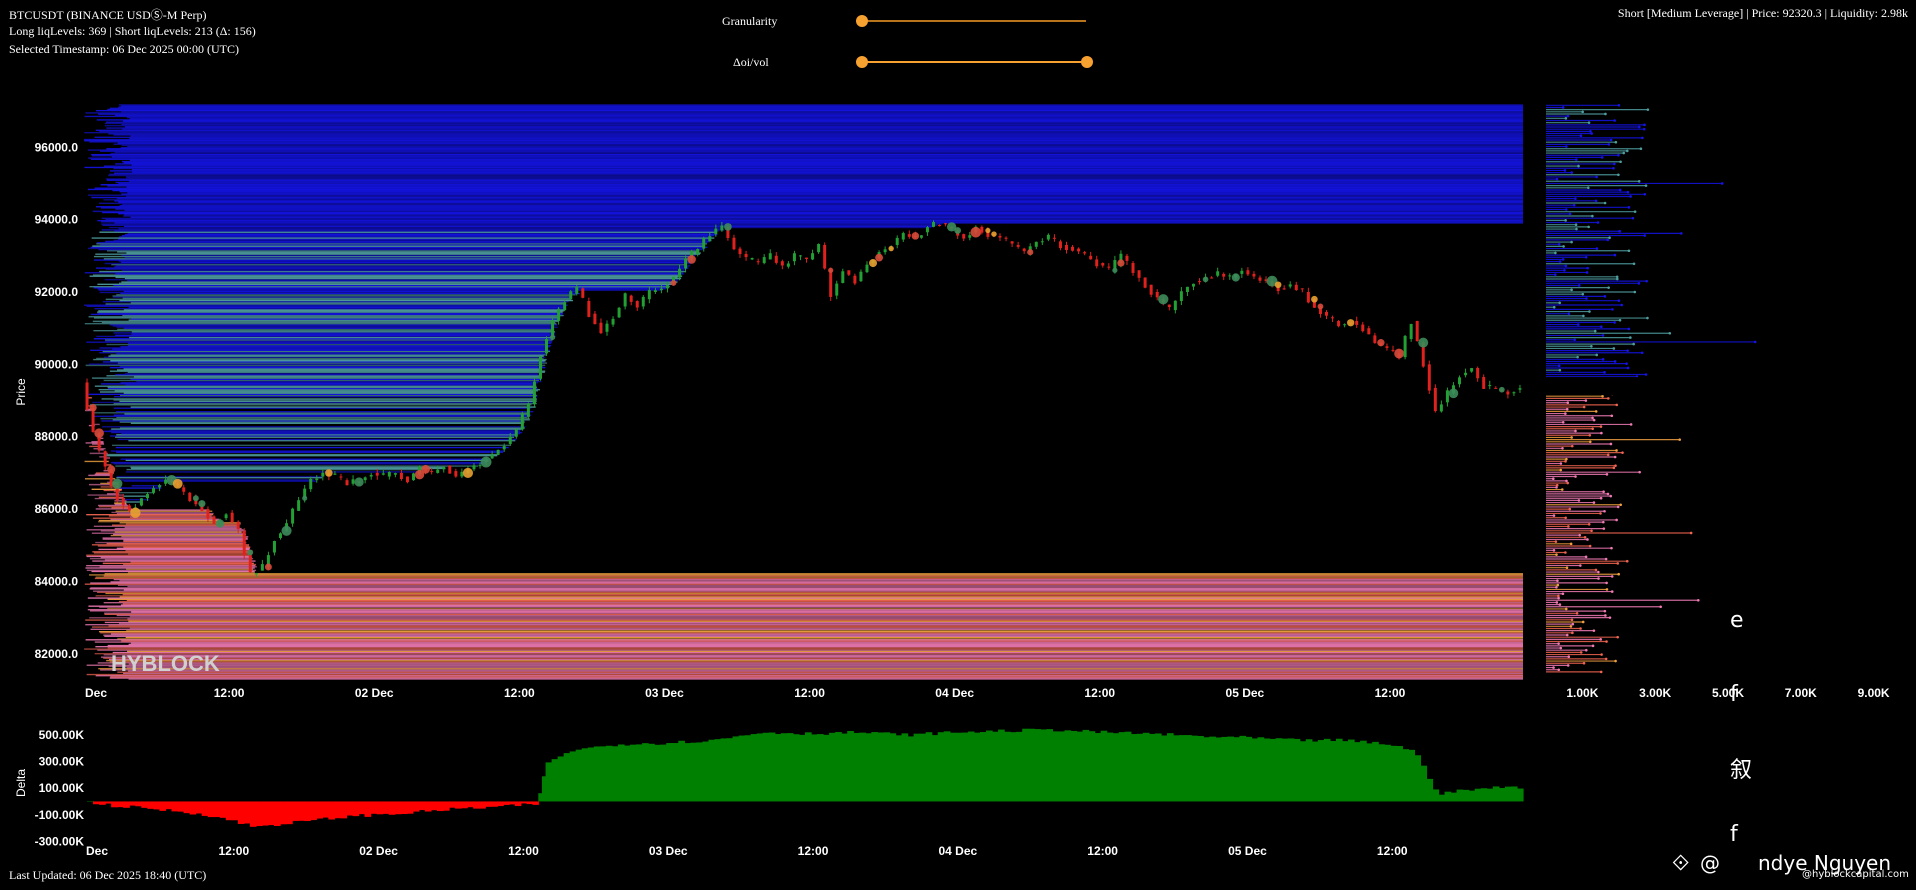 The height and width of the screenshot is (890, 1916). Describe the element at coordinates (862, 21) in the screenshot. I see `granularity-slider-handle` at that location.